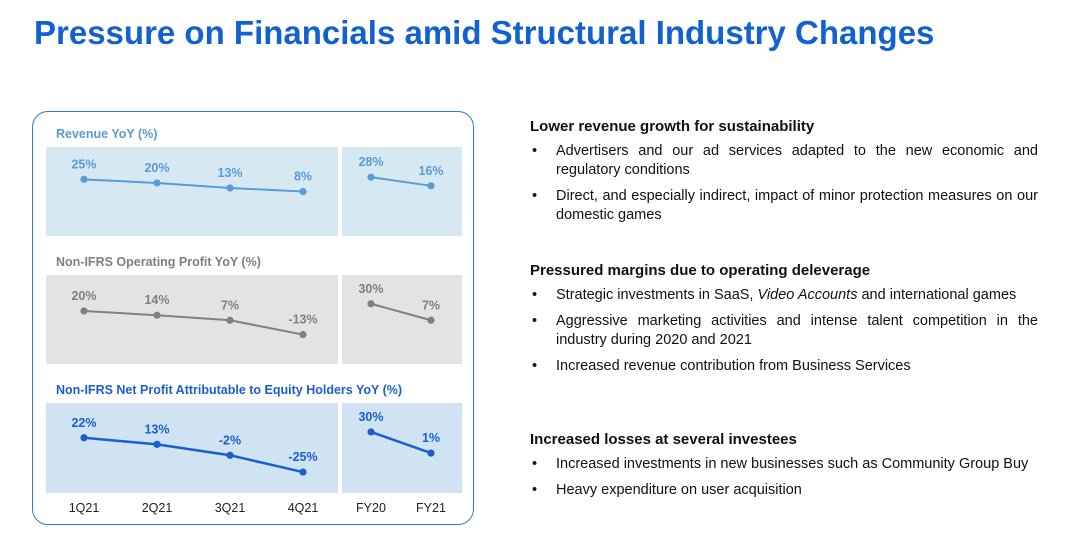 The image size is (1080, 544). I want to click on section-heading: Increased losses at several investees, so click(663, 439).